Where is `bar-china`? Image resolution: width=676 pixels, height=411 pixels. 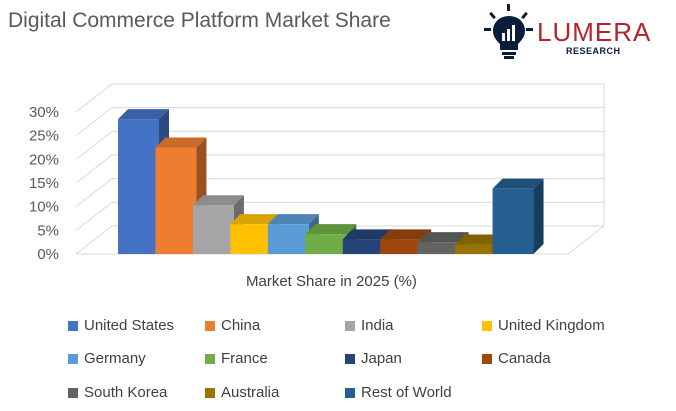 bar-china is located at coordinates (181, 195).